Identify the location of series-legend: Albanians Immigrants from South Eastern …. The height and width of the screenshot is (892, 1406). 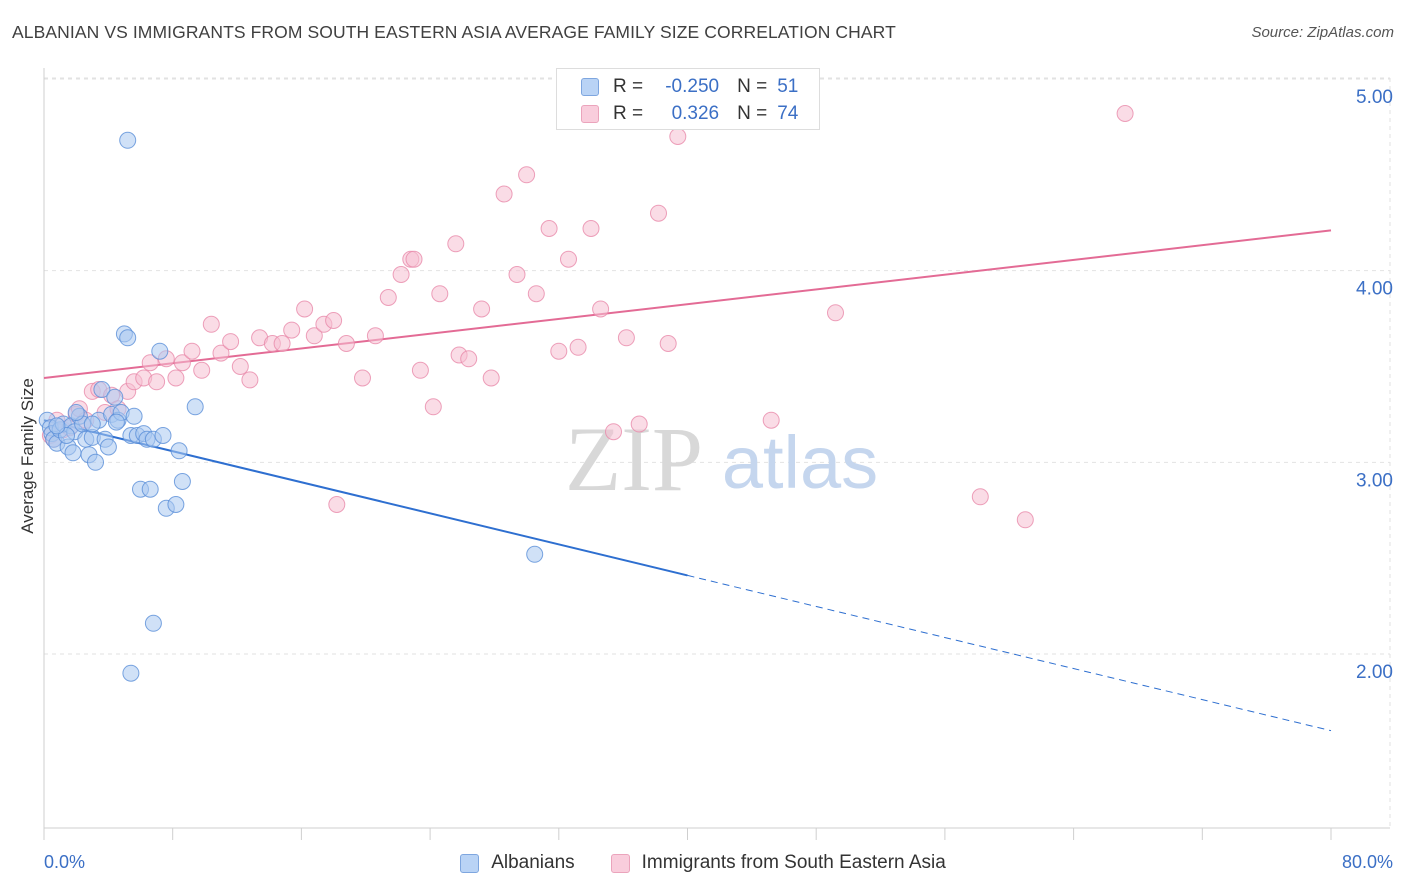
(703, 863).